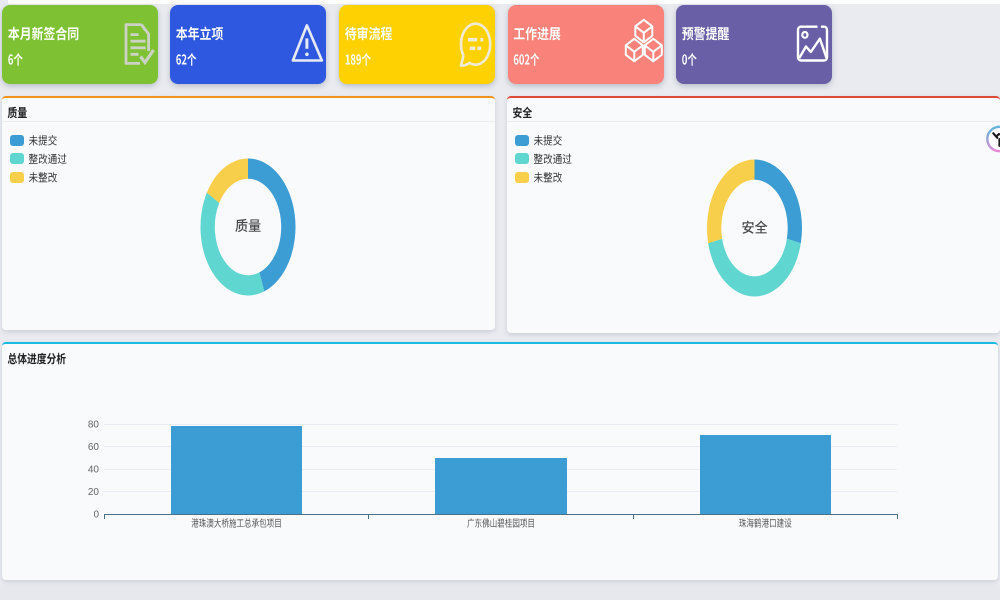 The image size is (1000, 600). What do you see at coordinates (94, 470) in the screenshot?
I see `svg-text: 40` at bounding box center [94, 470].